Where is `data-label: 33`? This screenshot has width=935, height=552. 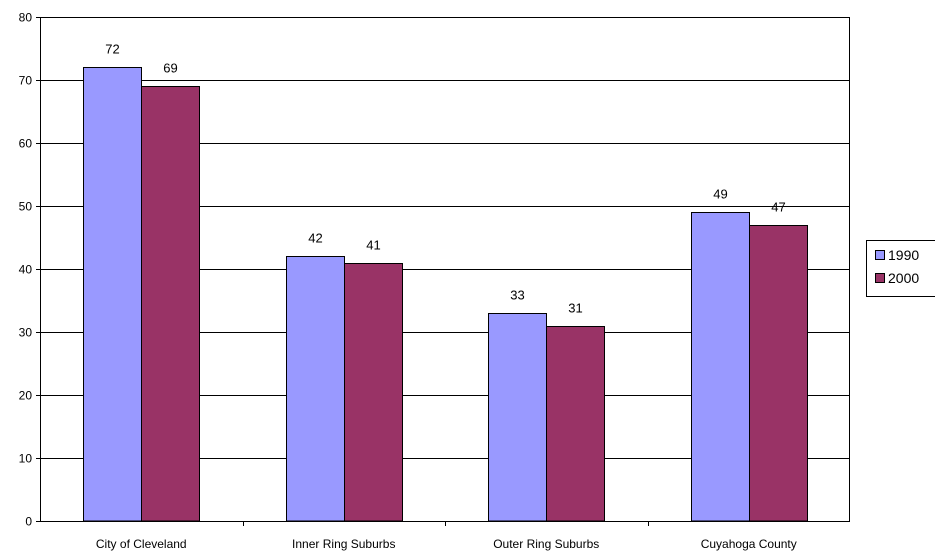
data-label: 33 is located at coordinates (517, 295).